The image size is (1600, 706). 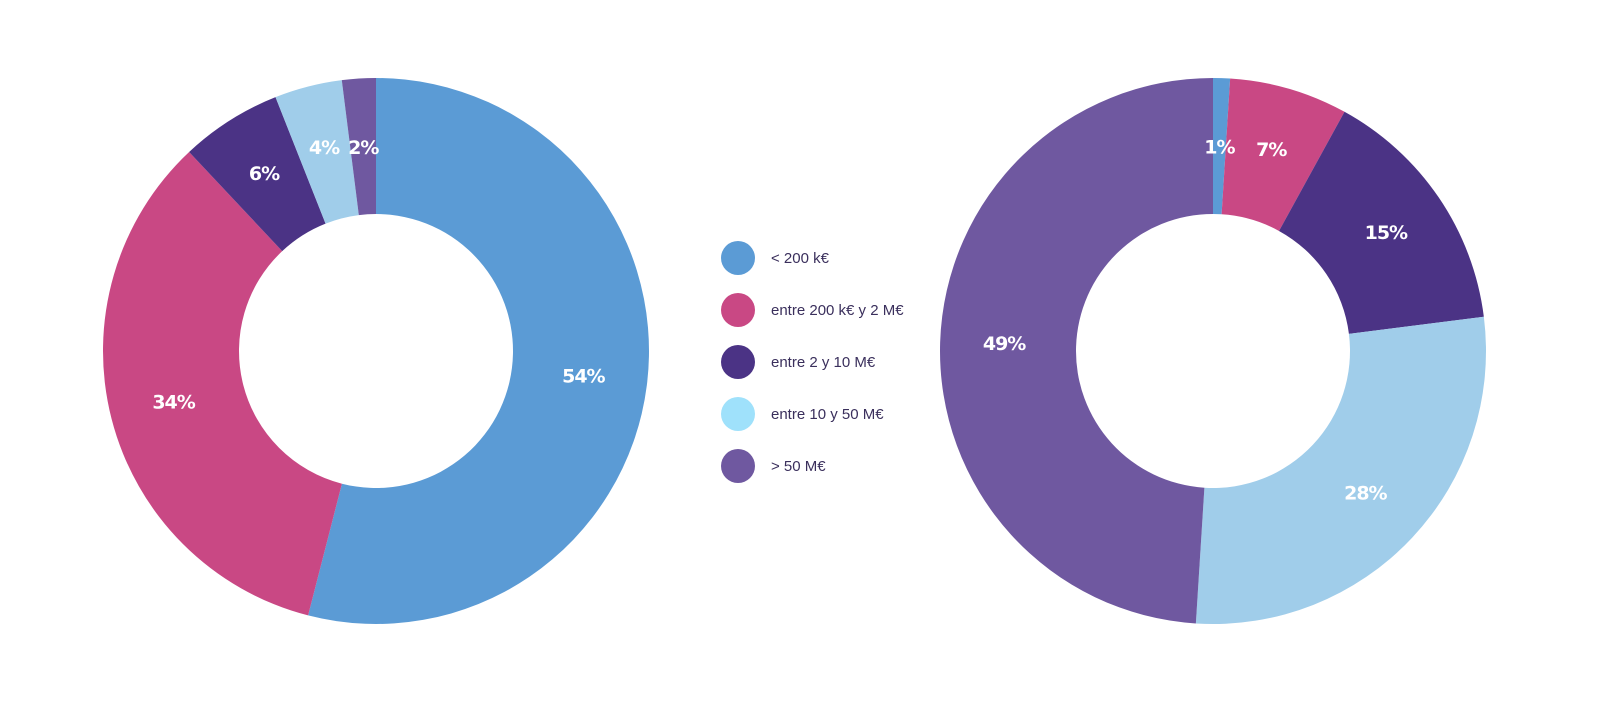 What do you see at coordinates (1386, 233) in the screenshot?
I see `right-slice-label-2: 15%` at bounding box center [1386, 233].